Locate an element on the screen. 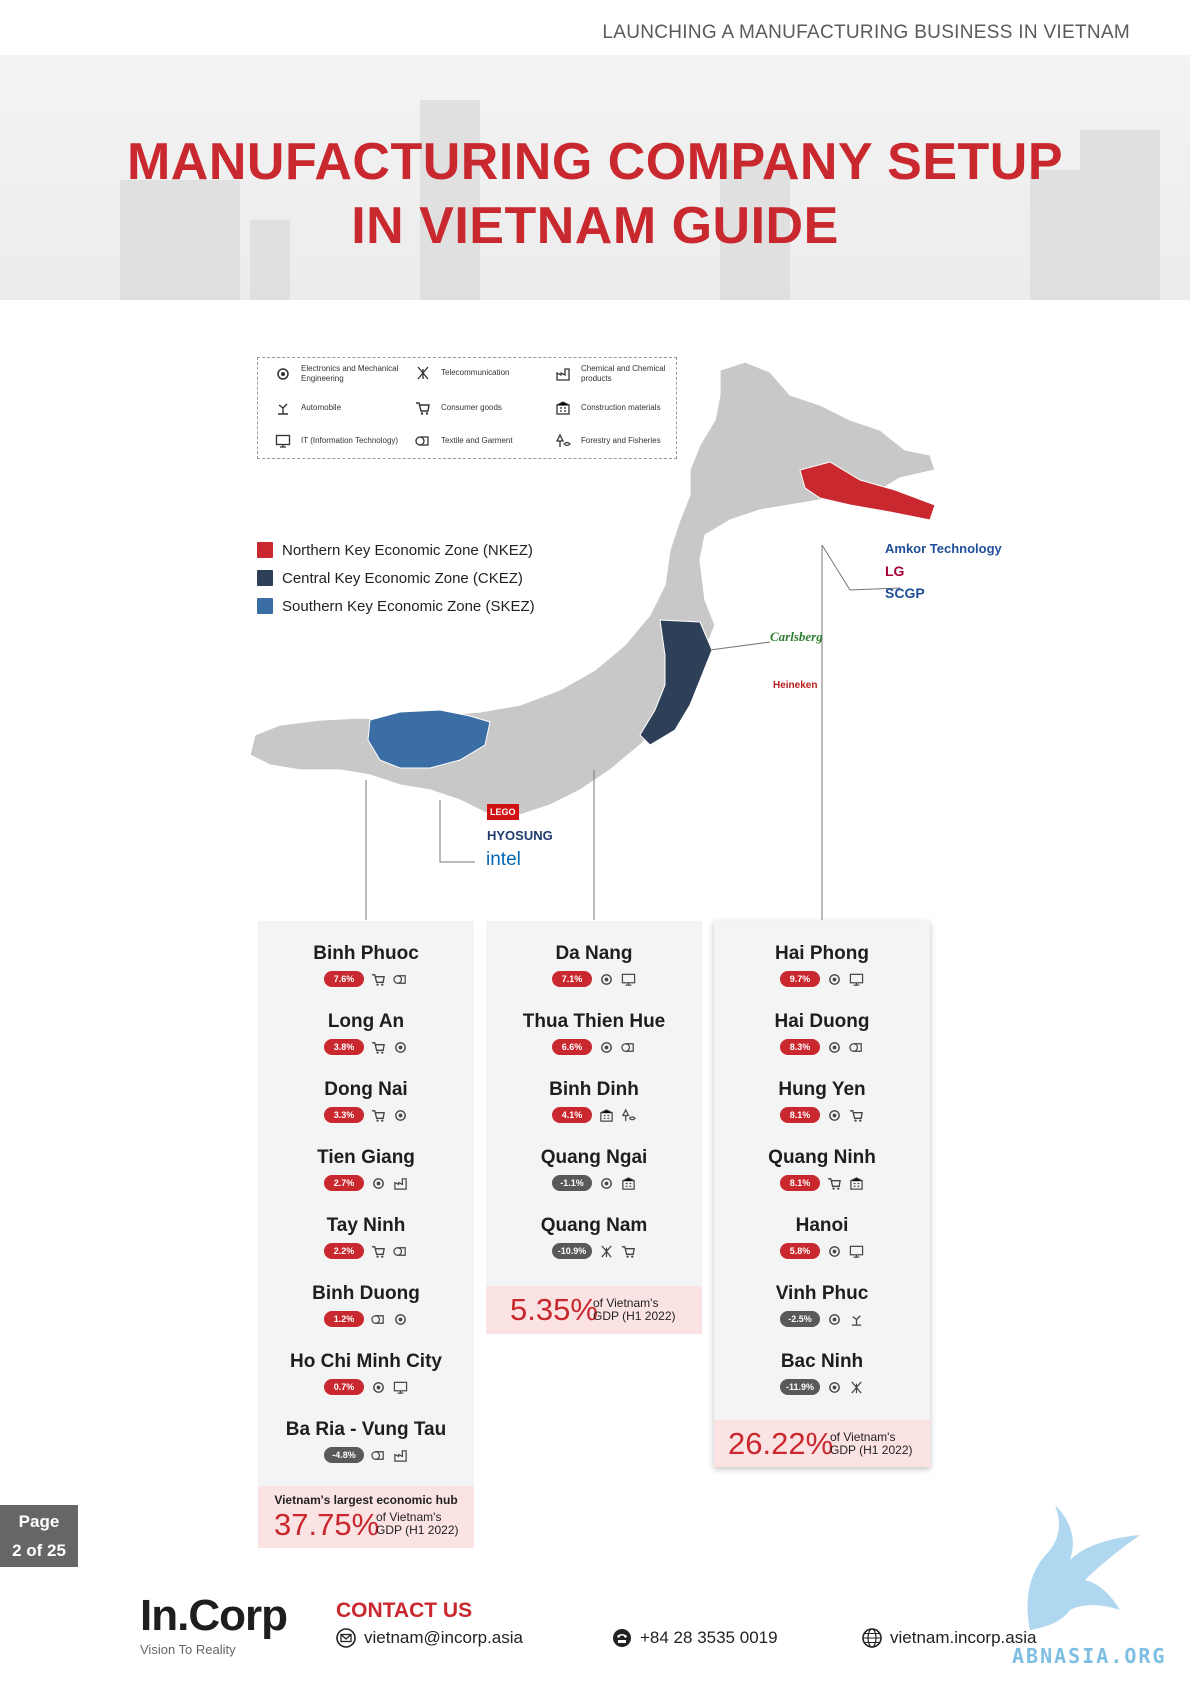 This screenshot has height=1684, width=1190. email-icon is located at coordinates (346, 1638).